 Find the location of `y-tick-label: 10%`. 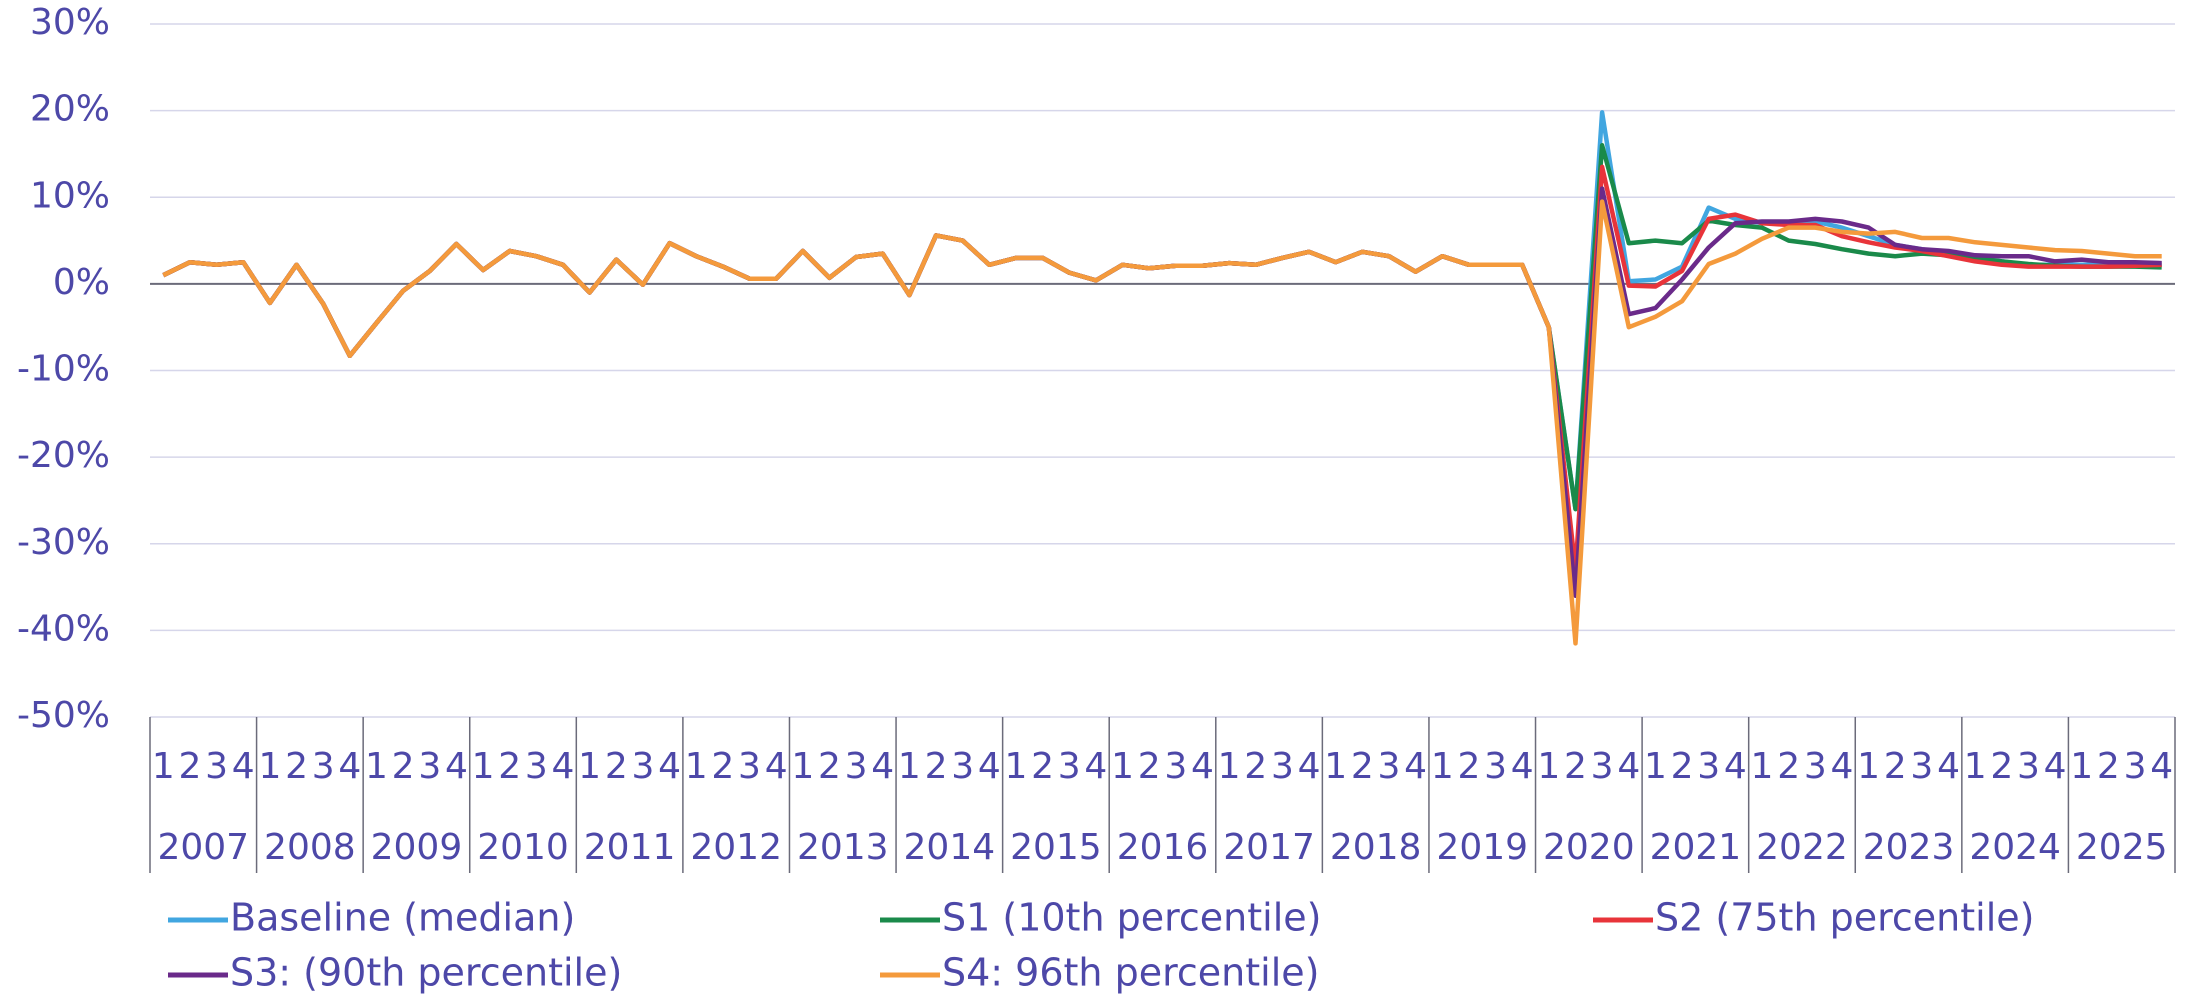

y-tick-label: 10% is located at coordinates (70, 195).